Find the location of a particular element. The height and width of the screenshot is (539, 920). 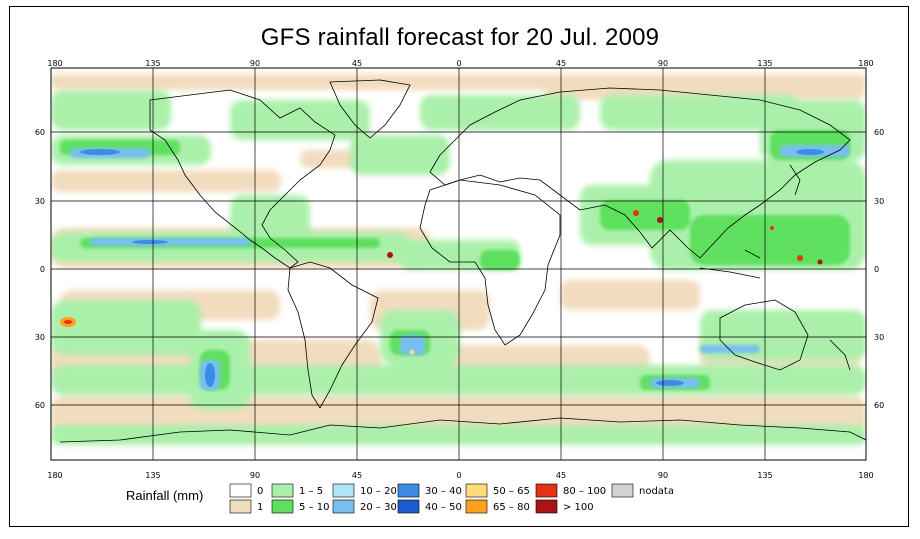

lon-labels-top: 180 135 90 45 0 45 90 135 180 is located at coordinates (460, 63).